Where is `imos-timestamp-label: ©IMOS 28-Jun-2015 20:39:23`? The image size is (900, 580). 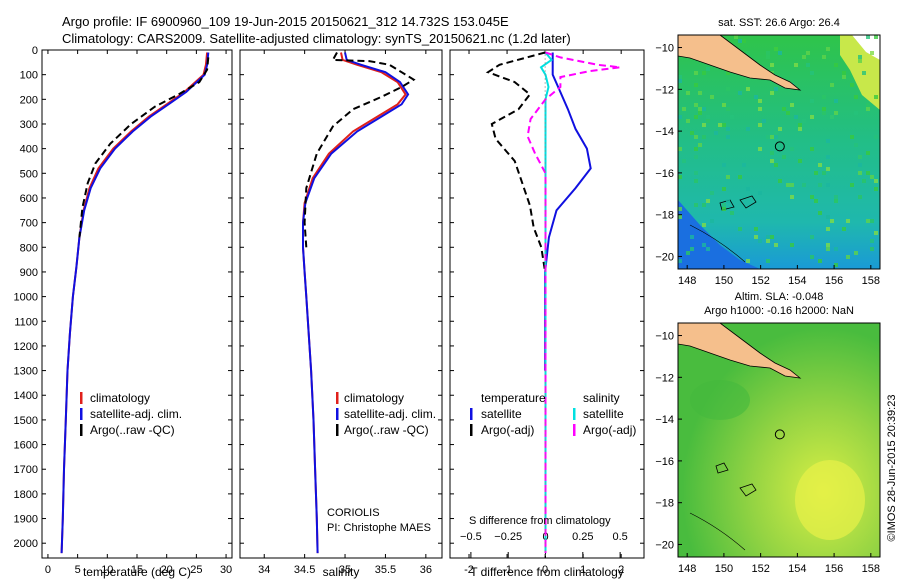
imos-timestamp-label: ©IMOS 28-Jun-2015 20:39:23 is located at coordinates (892, 468).